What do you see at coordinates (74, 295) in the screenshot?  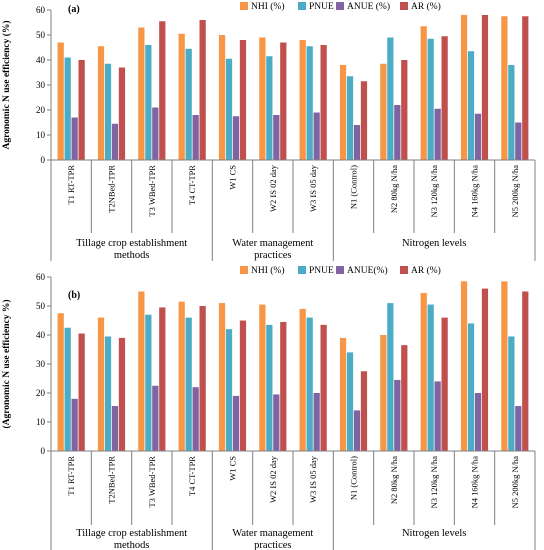 I see `panel-label: (b)` at bounding box center [74, 295].